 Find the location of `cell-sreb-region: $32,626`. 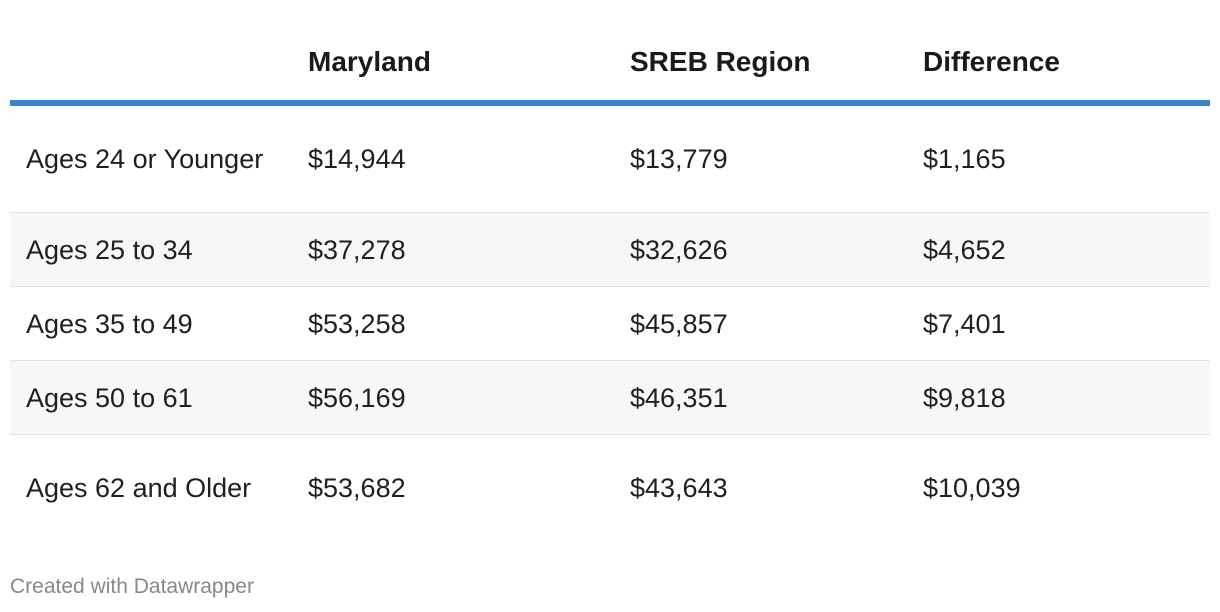

cell-sreb-region: $32,626 is located at coordinates (760, 249).